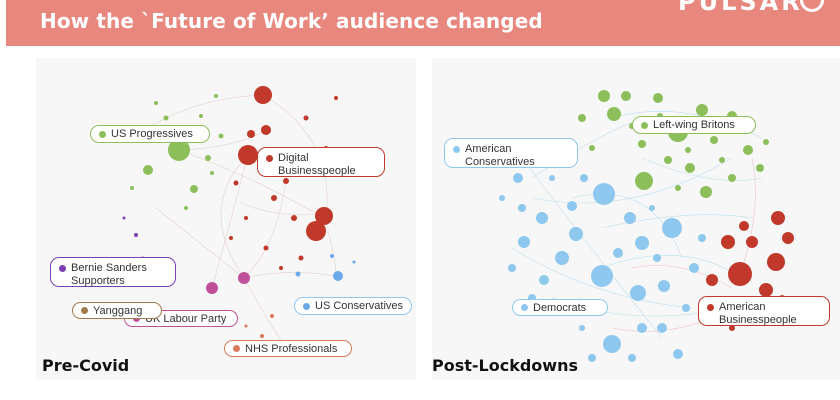  I want to click on yanggang-dot-icon, so click(84, 310).